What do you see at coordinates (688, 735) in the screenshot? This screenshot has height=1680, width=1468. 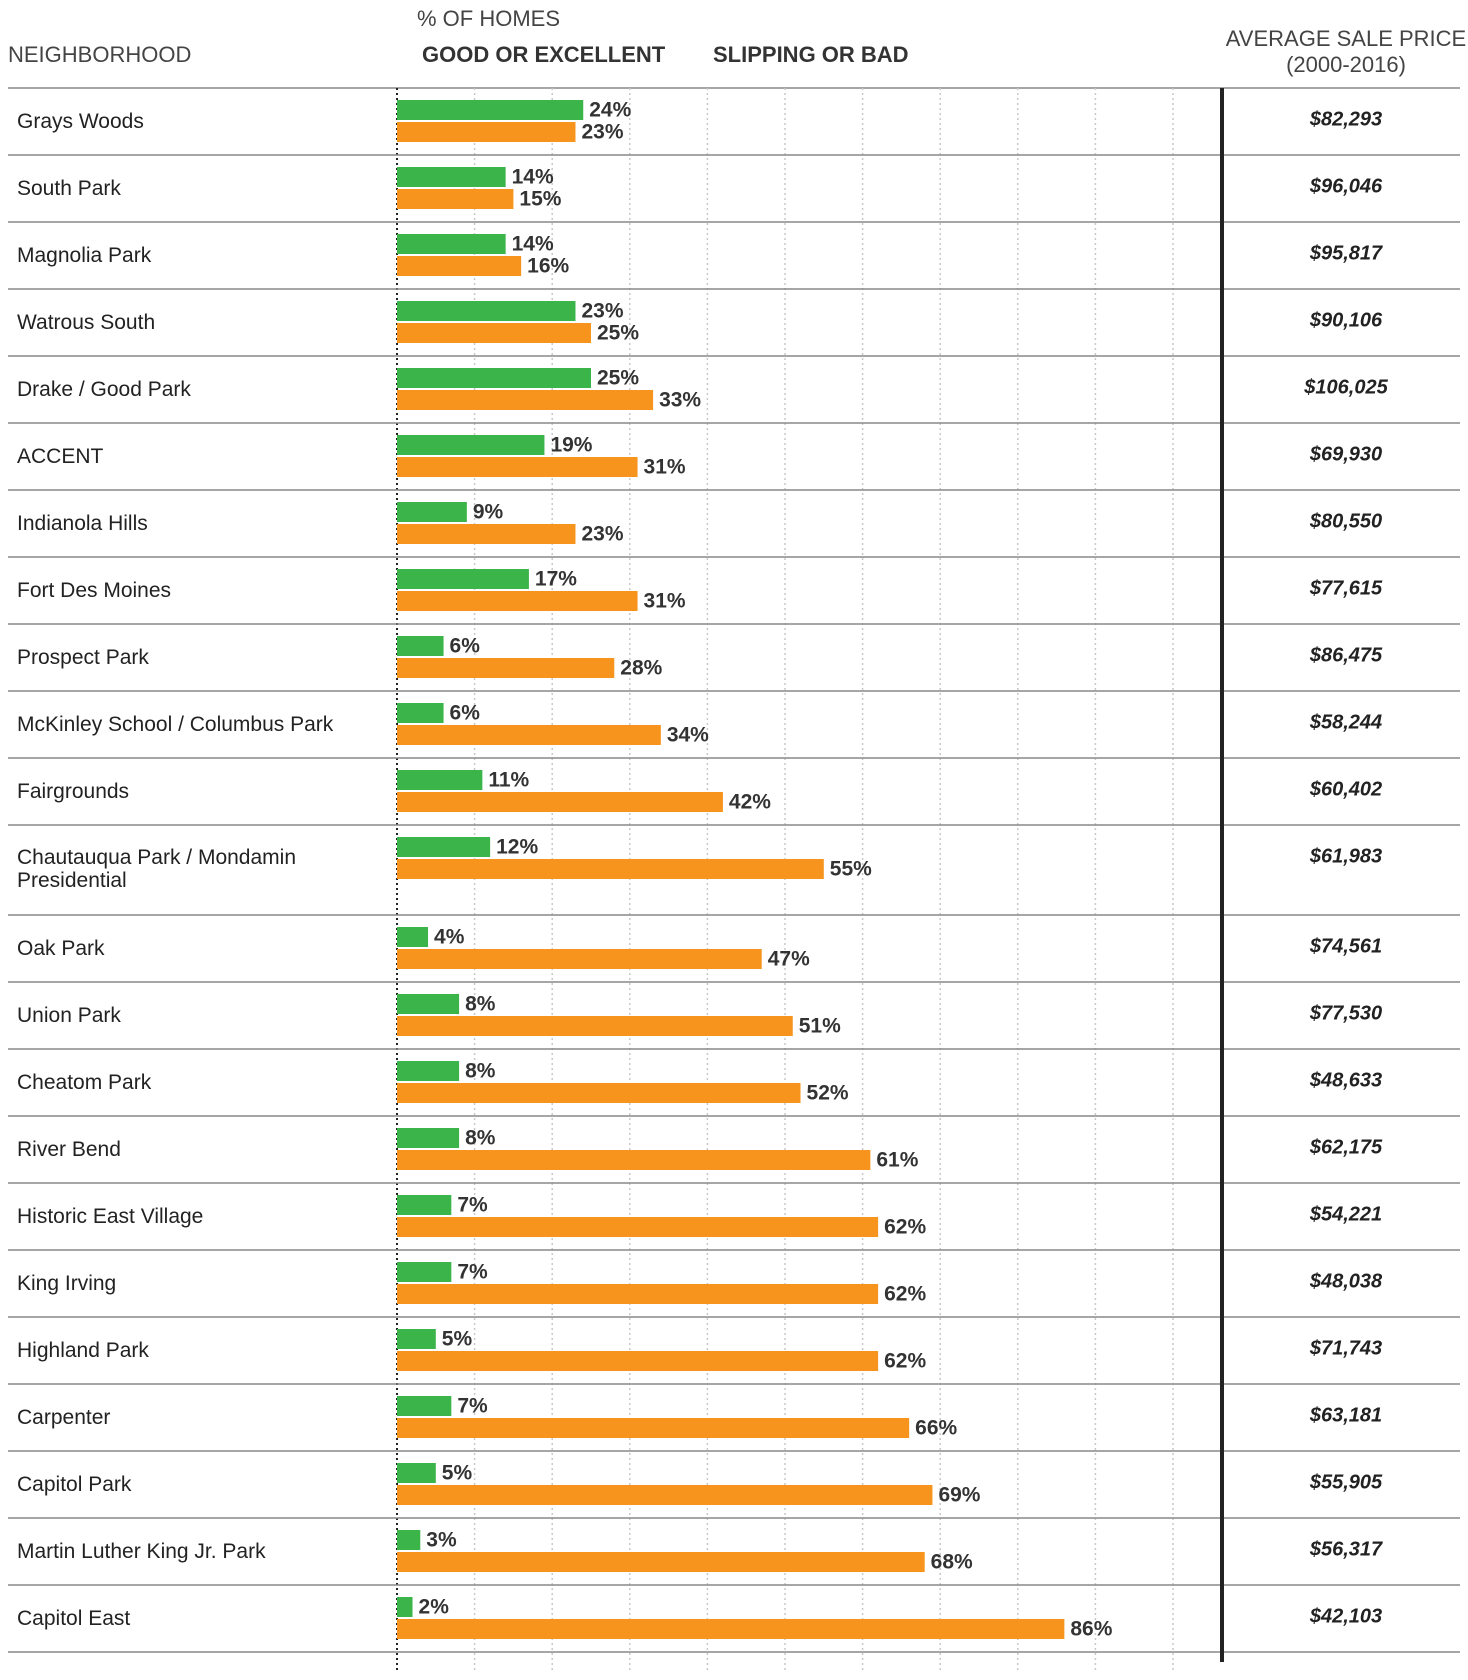 I see `value-label: 34%` at bounding box center [688, 735].